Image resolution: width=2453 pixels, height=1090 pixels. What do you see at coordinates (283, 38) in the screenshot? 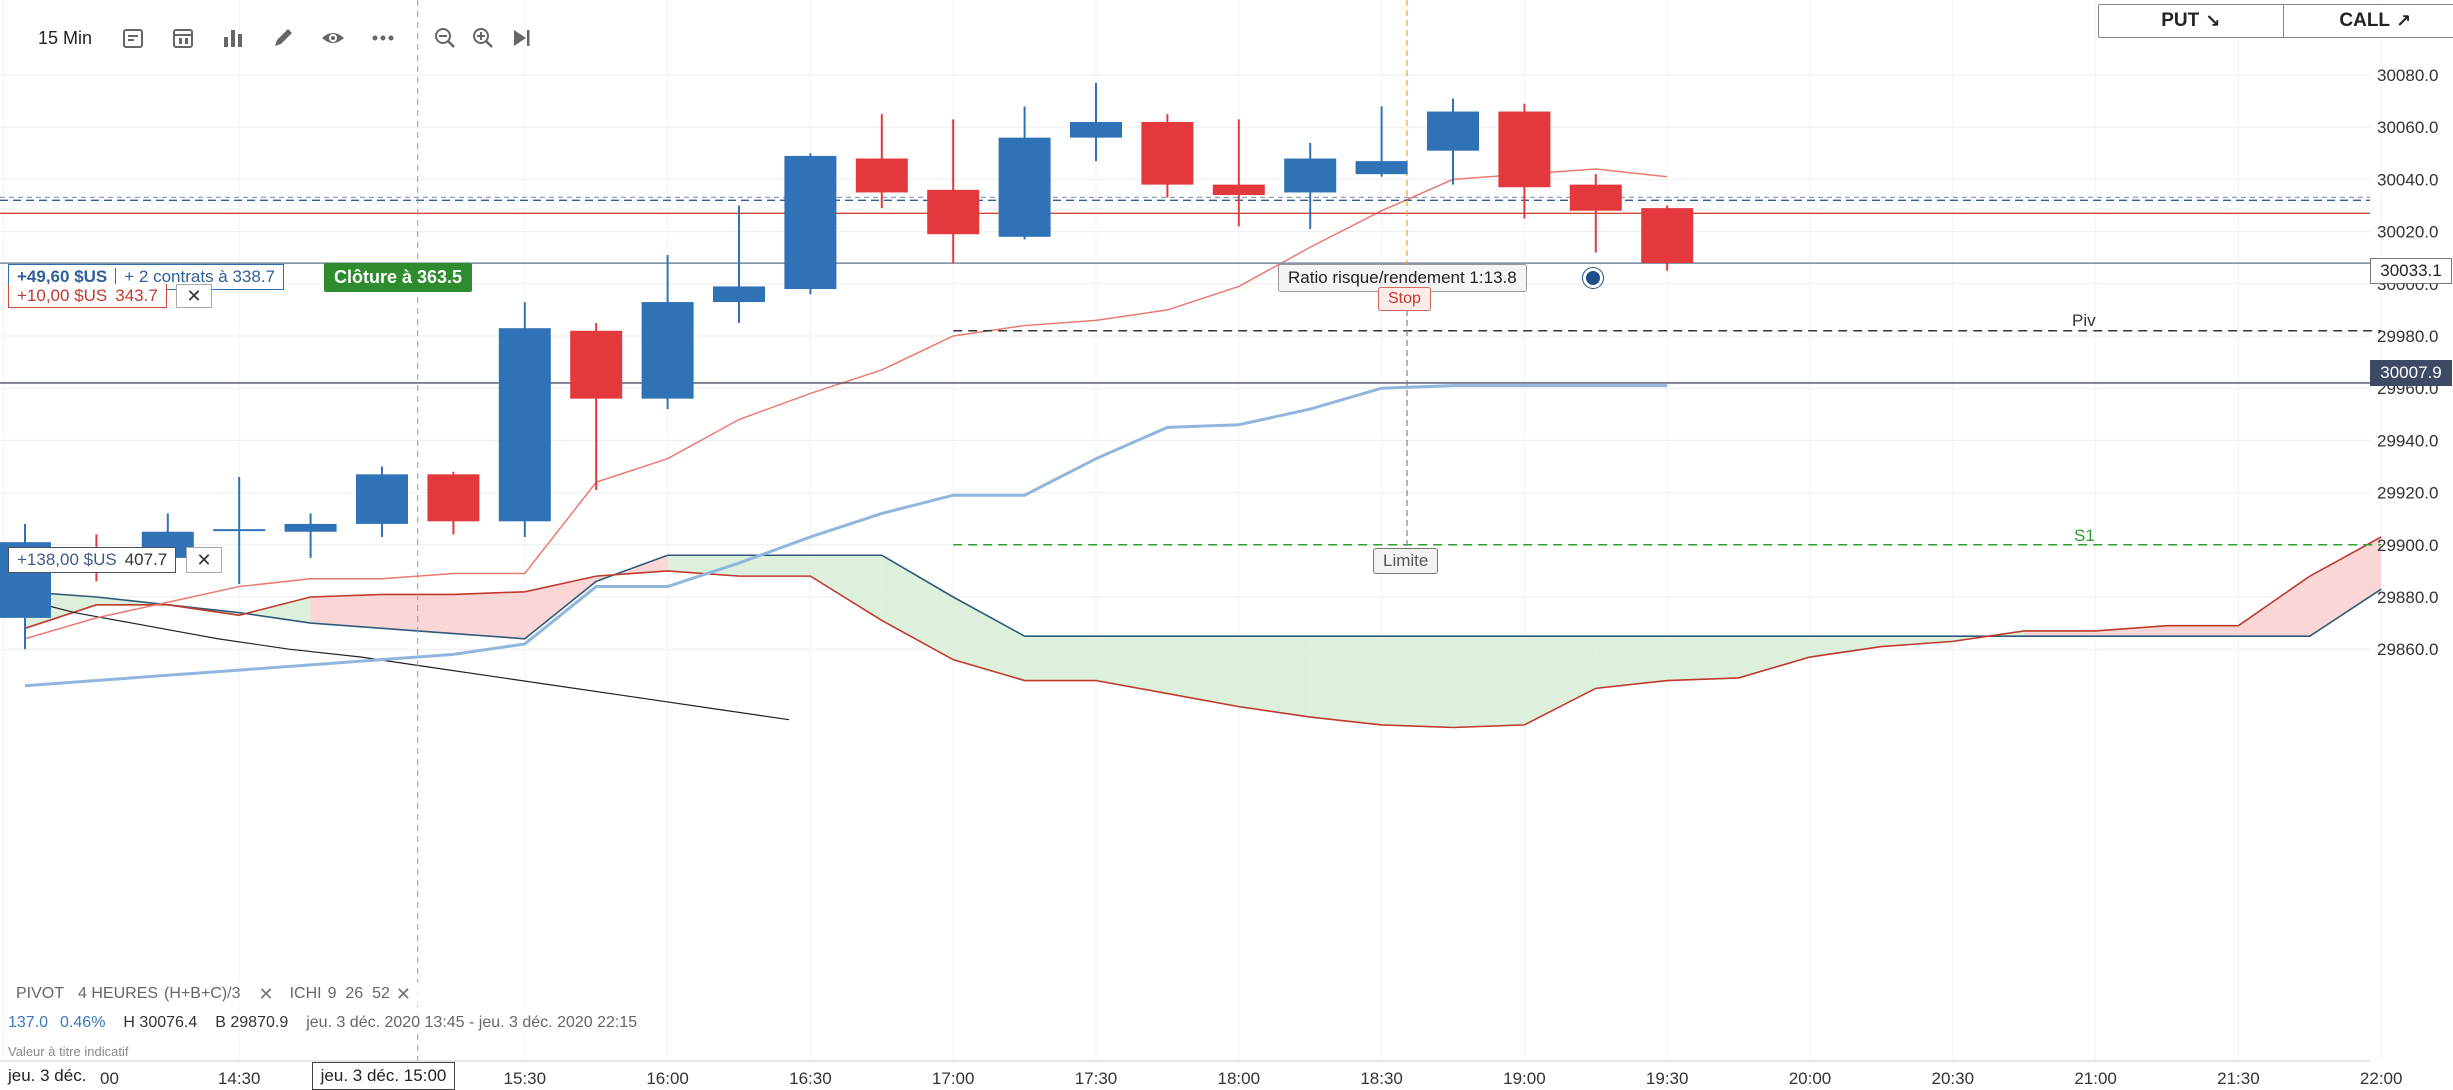
I see `pencil-icon` at bounding box center [283, 38].